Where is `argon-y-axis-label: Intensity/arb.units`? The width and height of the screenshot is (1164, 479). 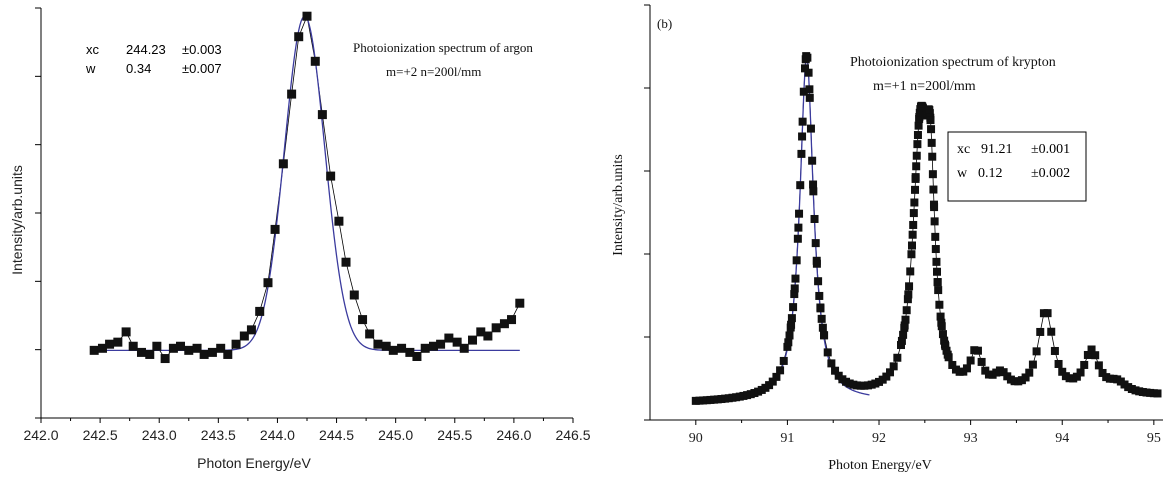 argon-y-axis-label: Intensity/arb.units is located at coordinates (17, 220).